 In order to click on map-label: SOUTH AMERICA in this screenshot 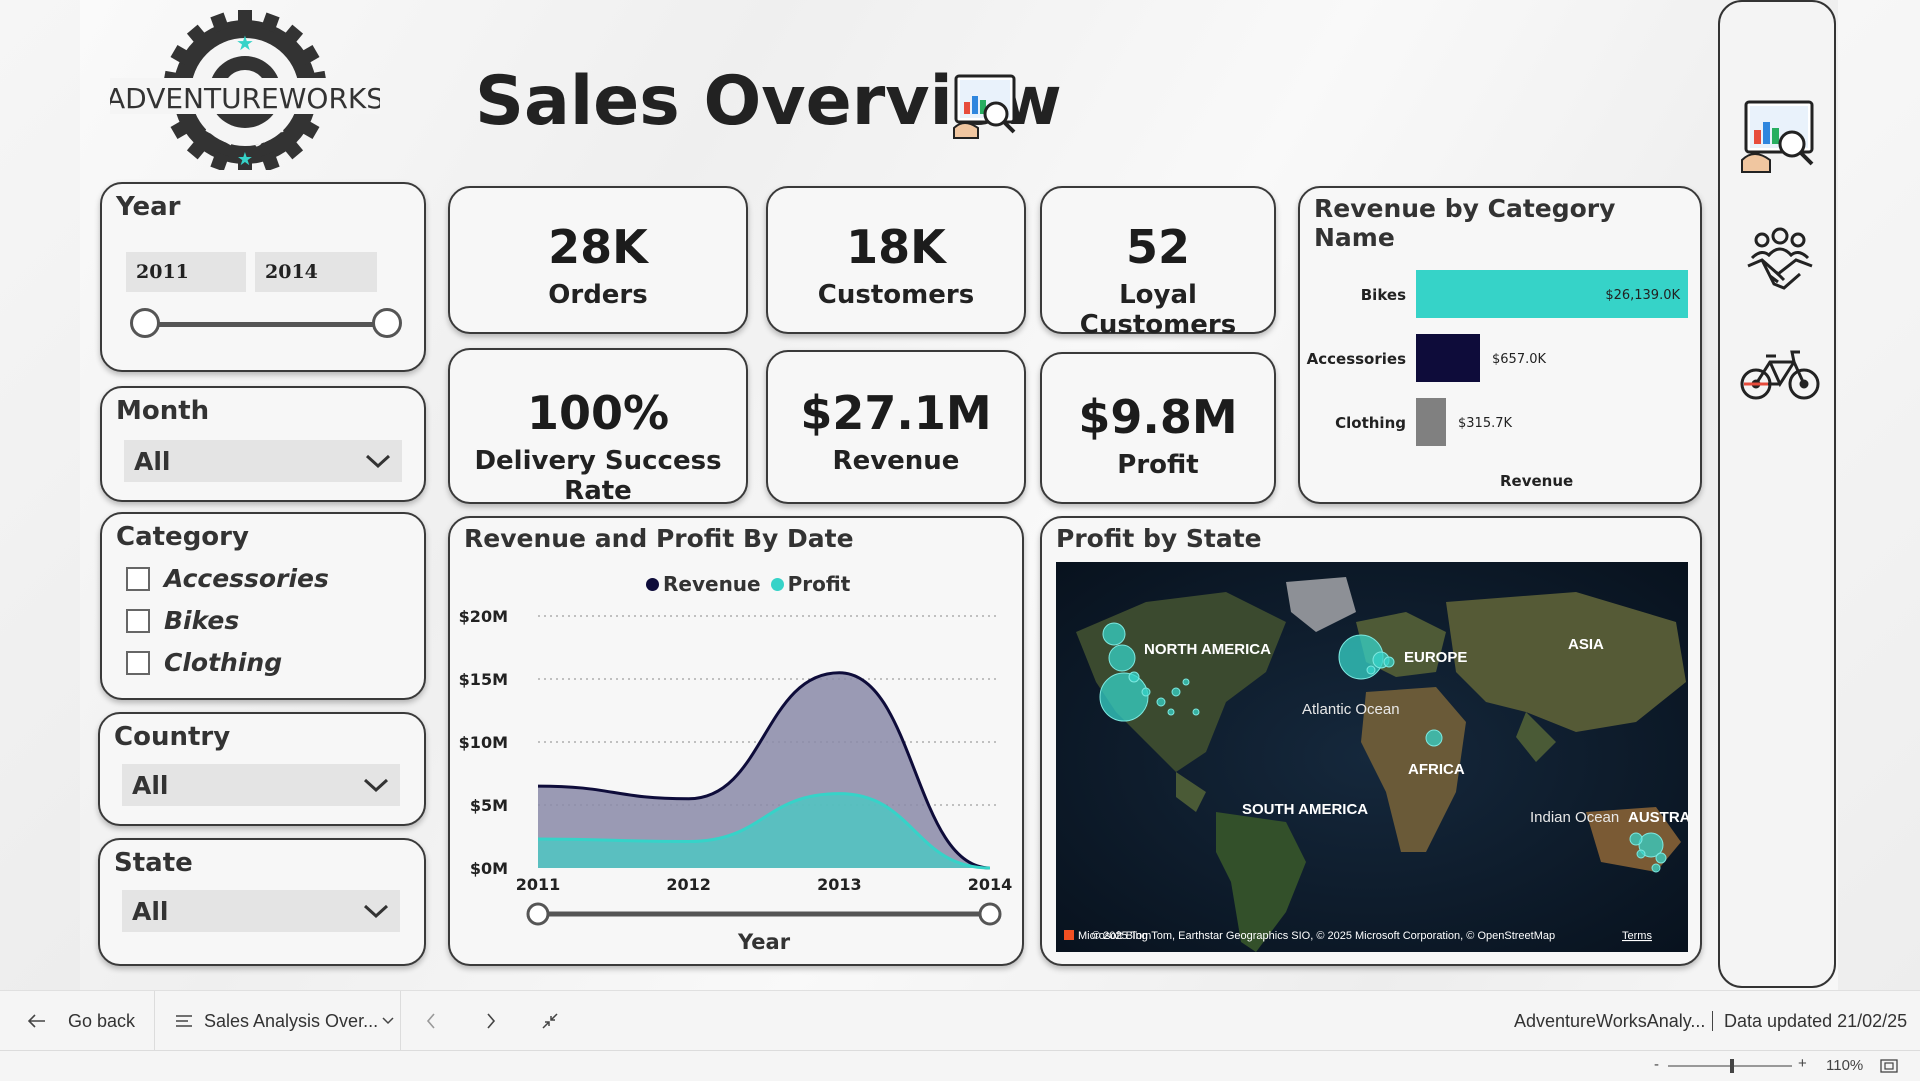, I will do `click(1305, 809)`.